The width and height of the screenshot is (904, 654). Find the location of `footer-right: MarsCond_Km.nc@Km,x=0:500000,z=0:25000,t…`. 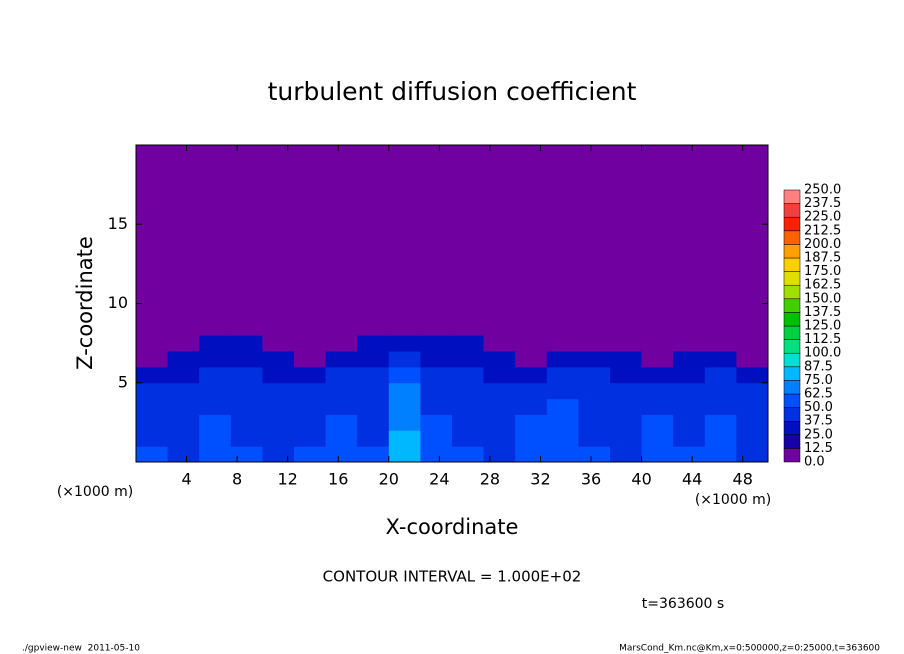

footer-right: MarsCond_Km.nc@Km,x=0:500000,z=0:25000,t… is located at coordinates (749, 649).